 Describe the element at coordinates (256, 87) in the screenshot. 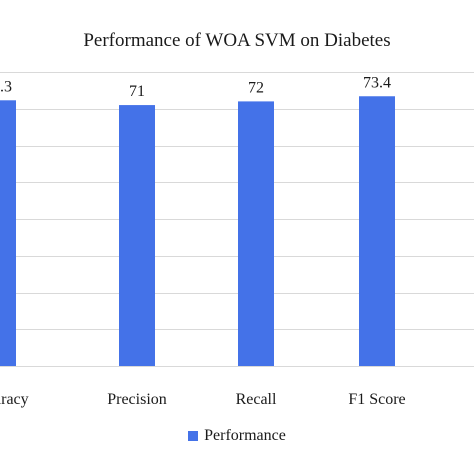

I see `data-label: 72` at that location.